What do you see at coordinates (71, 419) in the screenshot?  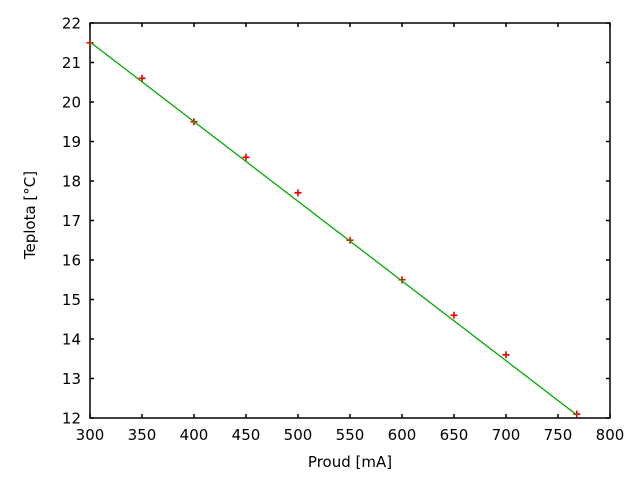 I see `y-tick-label: 12` at bounding box center [71, 419].